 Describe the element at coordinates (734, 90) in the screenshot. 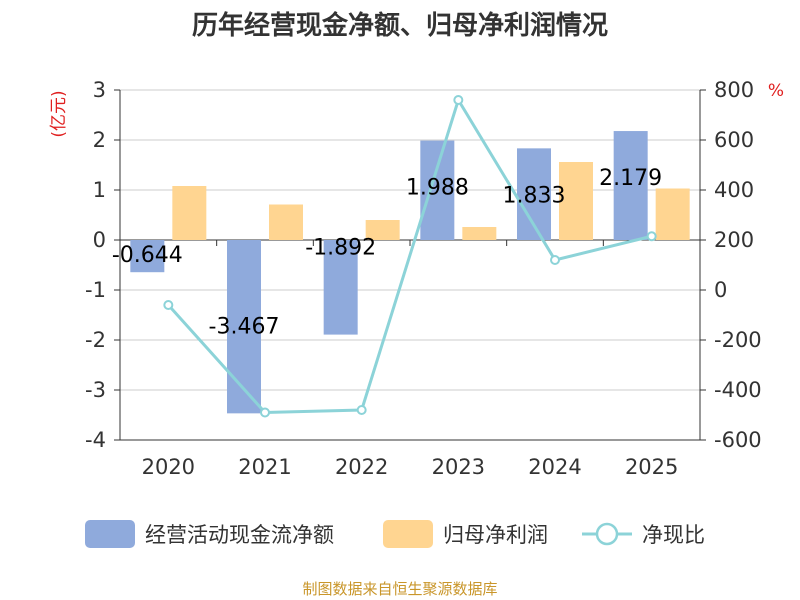

I see `right-tick-label: 800` at that location.